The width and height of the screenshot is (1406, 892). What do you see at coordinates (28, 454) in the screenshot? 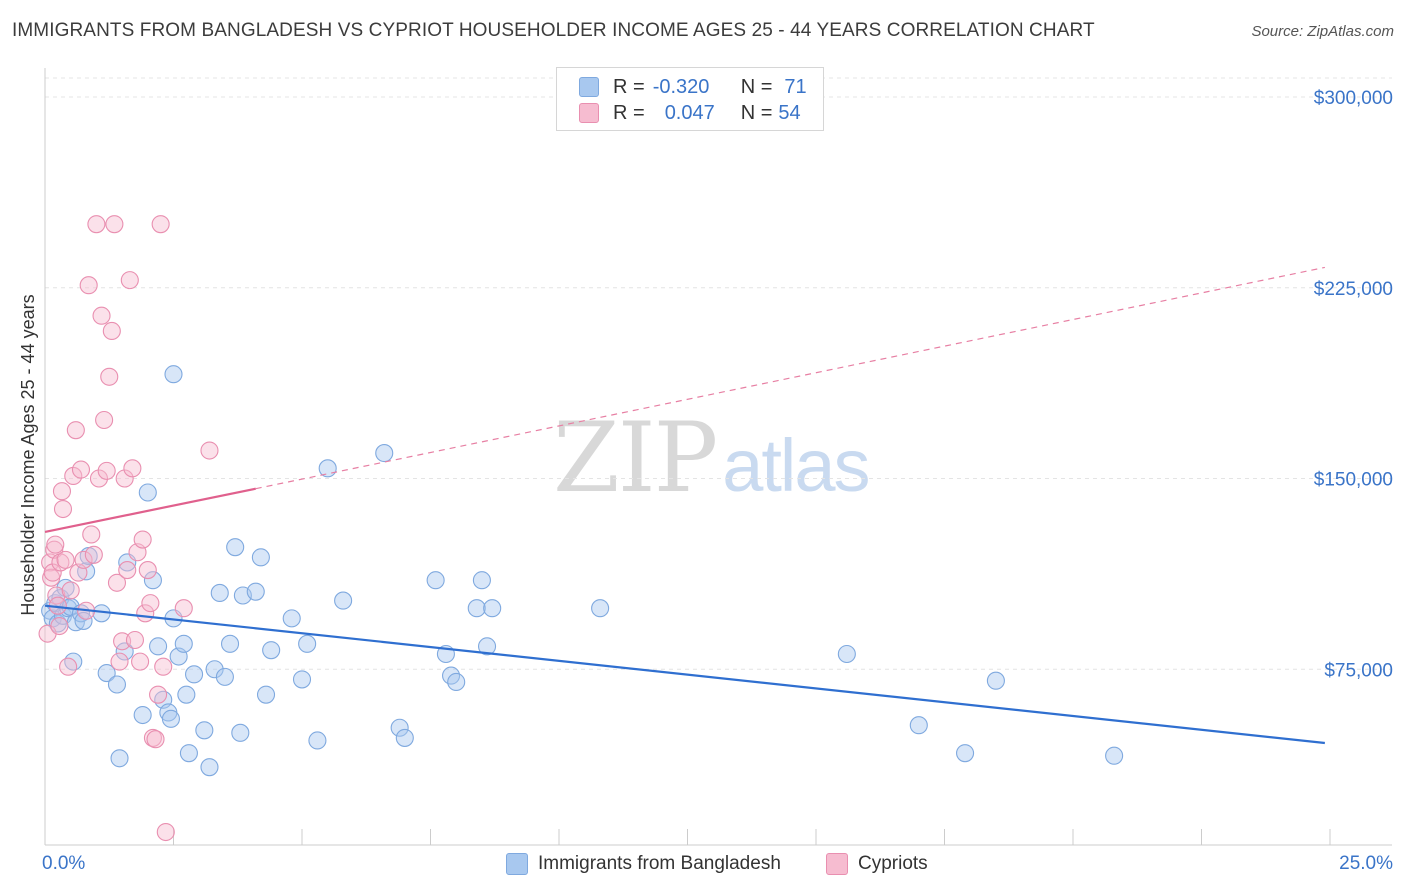
I see `y-axis-label: Householder Income Ages 25 - 44 years` at bounding box center [28, 454].